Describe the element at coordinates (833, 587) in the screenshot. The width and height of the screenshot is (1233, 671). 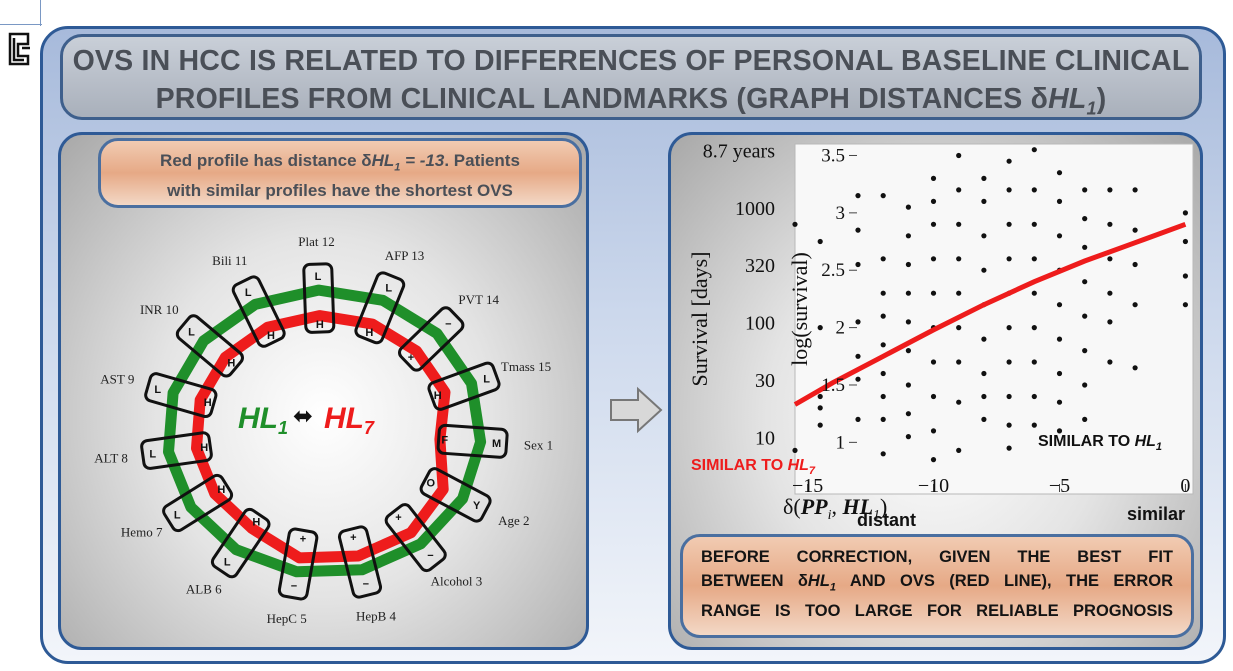
I see `bottom-caption-hl-sub: 1` at that location.